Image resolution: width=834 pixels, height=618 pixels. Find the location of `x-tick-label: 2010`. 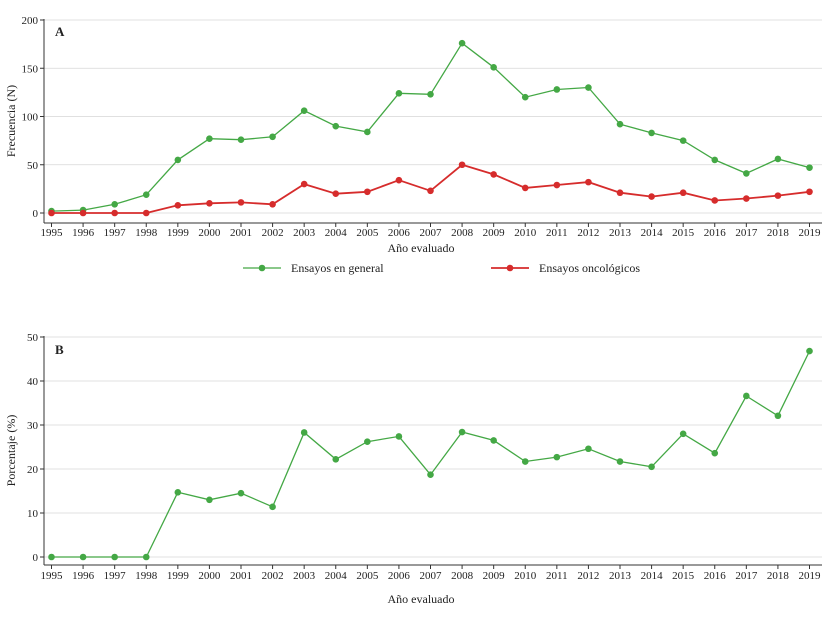

x-tick-label: 2010 is located at coordinates (525, 576).